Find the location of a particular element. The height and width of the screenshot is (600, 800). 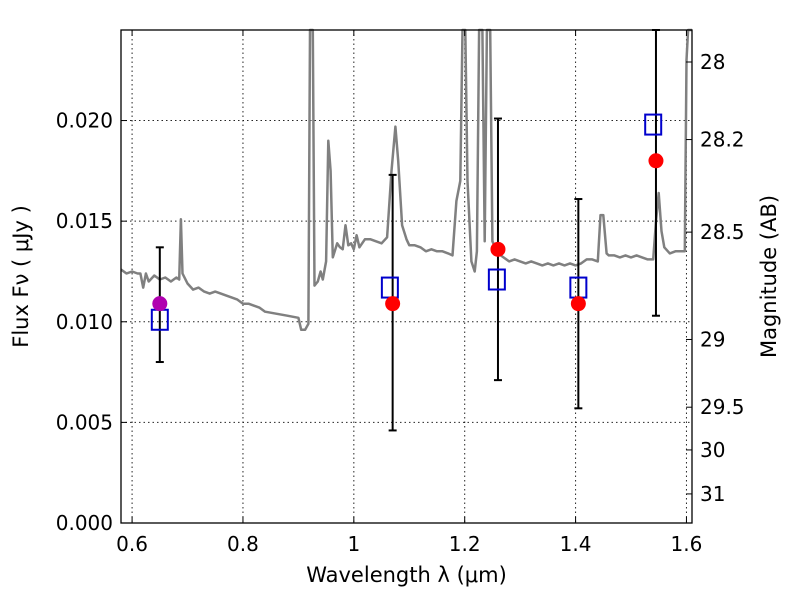

x-tick-labels: 0.6 0.8 1 1.2 1.4 1.6 is located at coordinates (409, 544).